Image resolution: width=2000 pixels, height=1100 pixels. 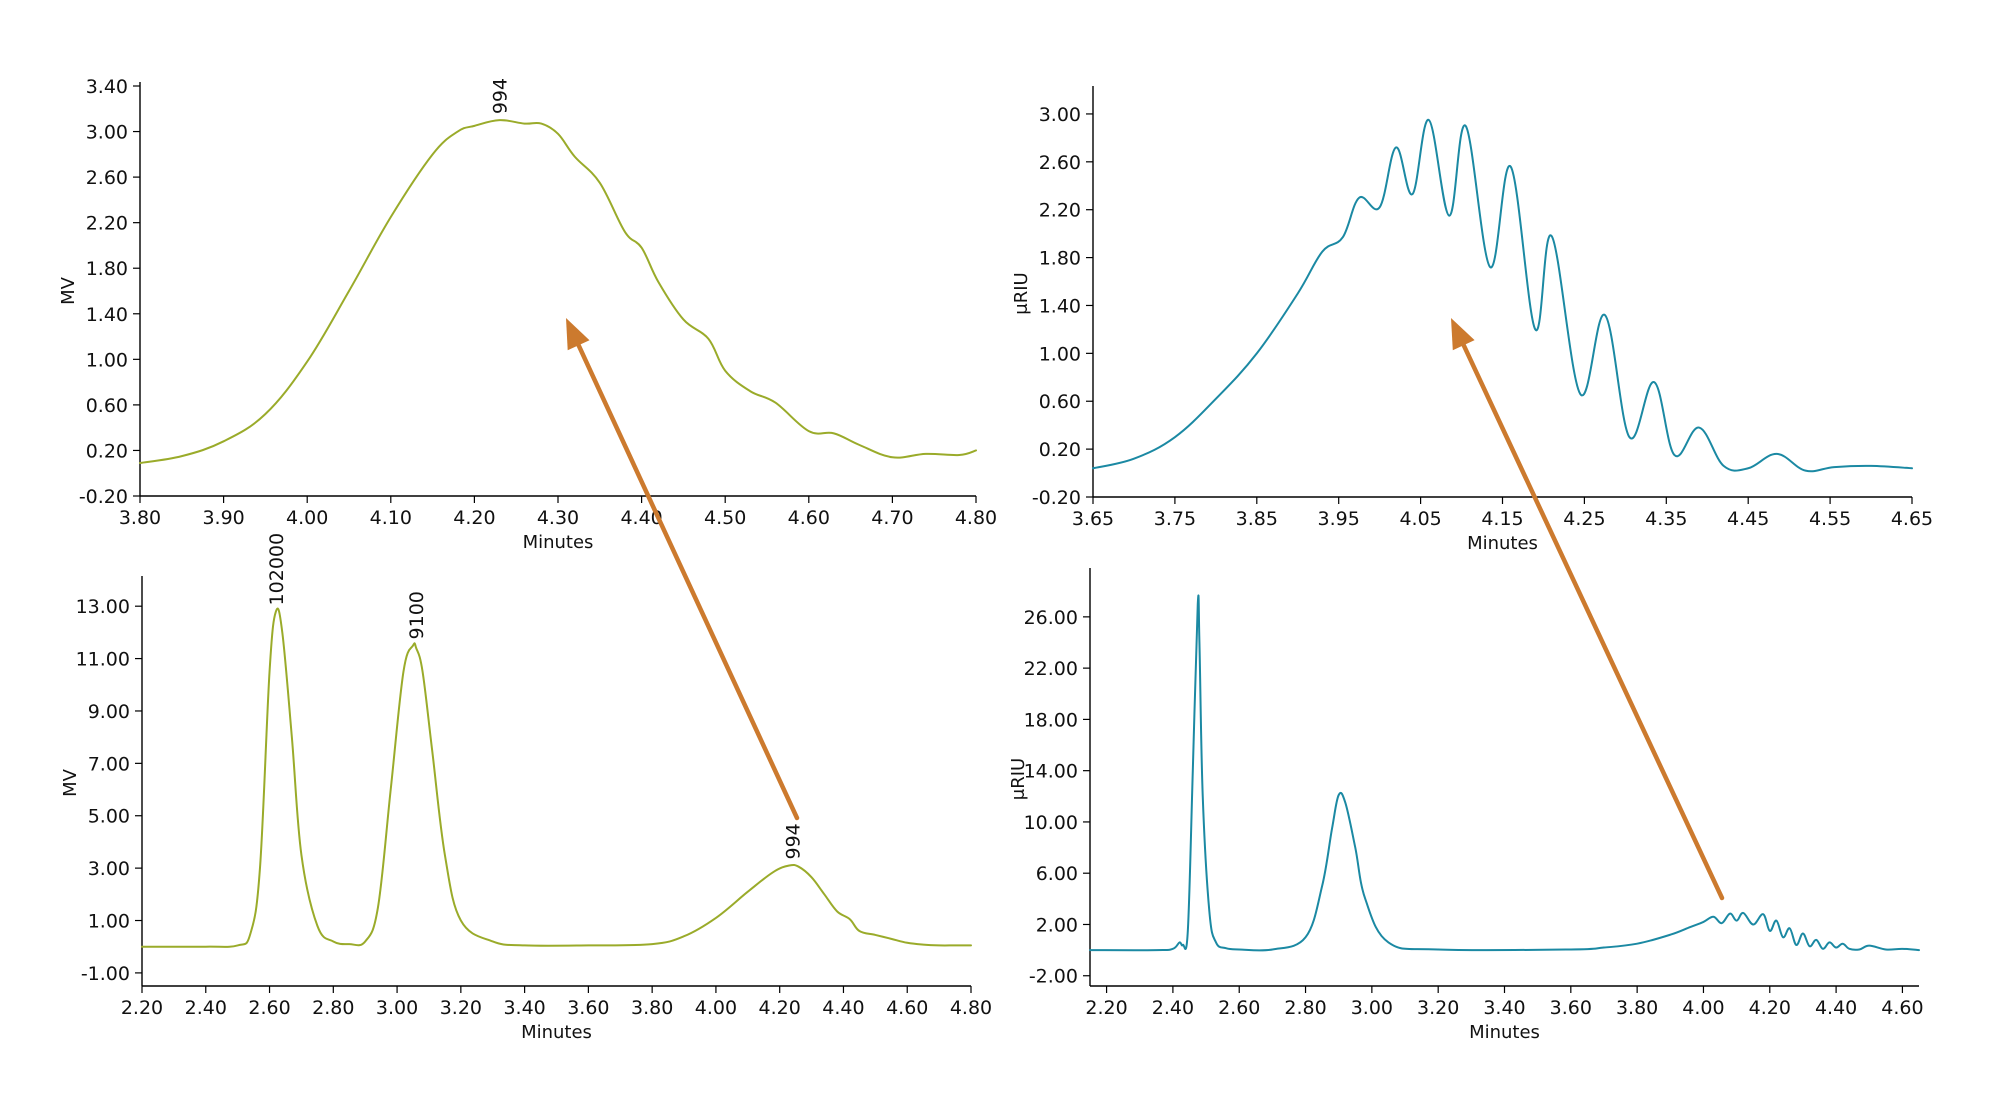 I want to click on zoom-arrow-left-head, so click(x=578, y=334).